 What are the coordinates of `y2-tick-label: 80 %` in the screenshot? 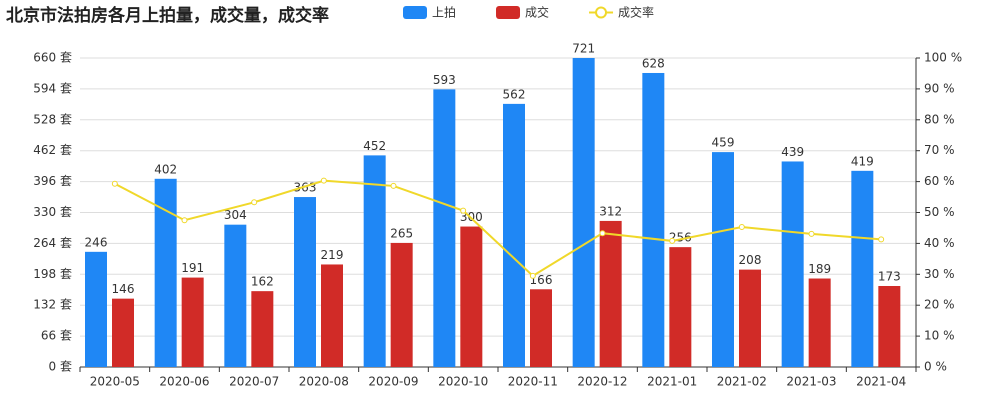 It's located at (939, 119).